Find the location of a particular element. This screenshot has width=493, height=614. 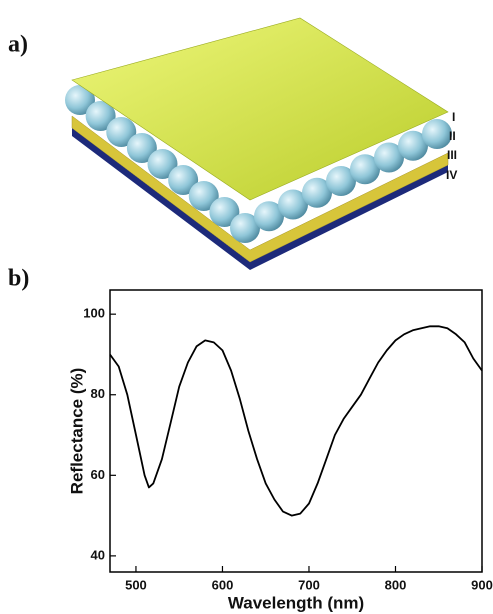

x-tick-label: 500 is located at coordinates (136, 584).